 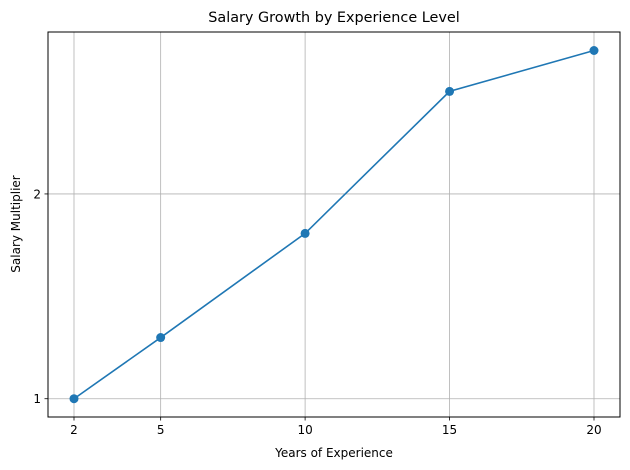 I want to click on chart-title: Salary Growth by Experience Level, so click(x=333, y=18).